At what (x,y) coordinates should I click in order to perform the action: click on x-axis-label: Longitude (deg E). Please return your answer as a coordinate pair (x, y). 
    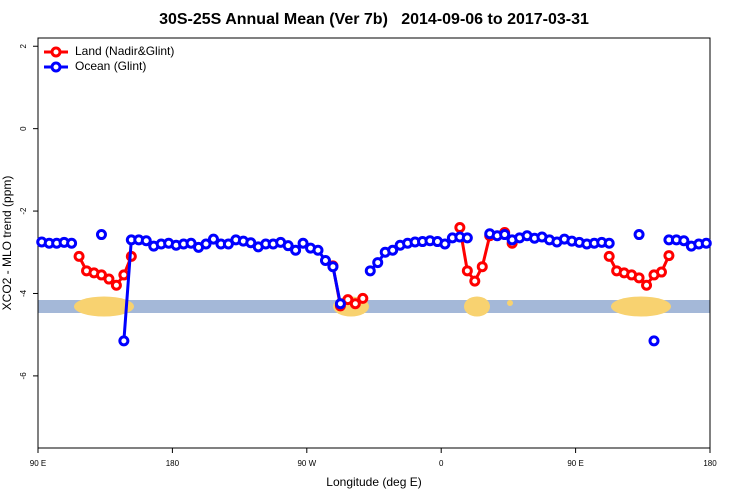
    Looking at the image, I should click on (373, 482).